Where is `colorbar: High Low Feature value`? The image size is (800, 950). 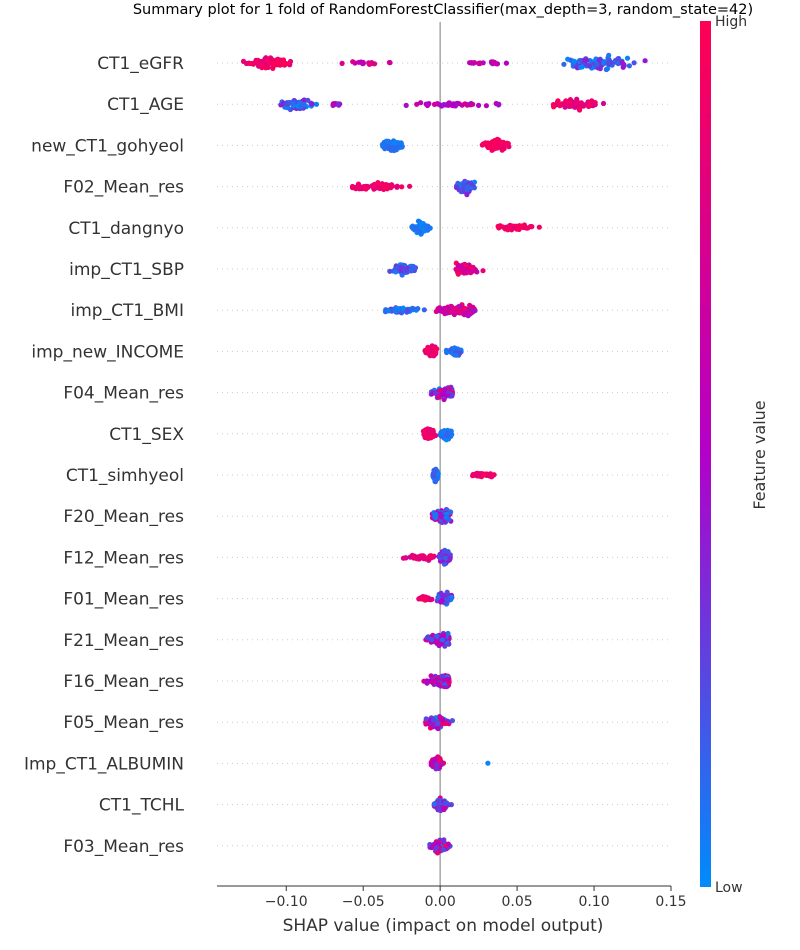
colorbar: High Low Feature value is located at coordinates (734, 455).